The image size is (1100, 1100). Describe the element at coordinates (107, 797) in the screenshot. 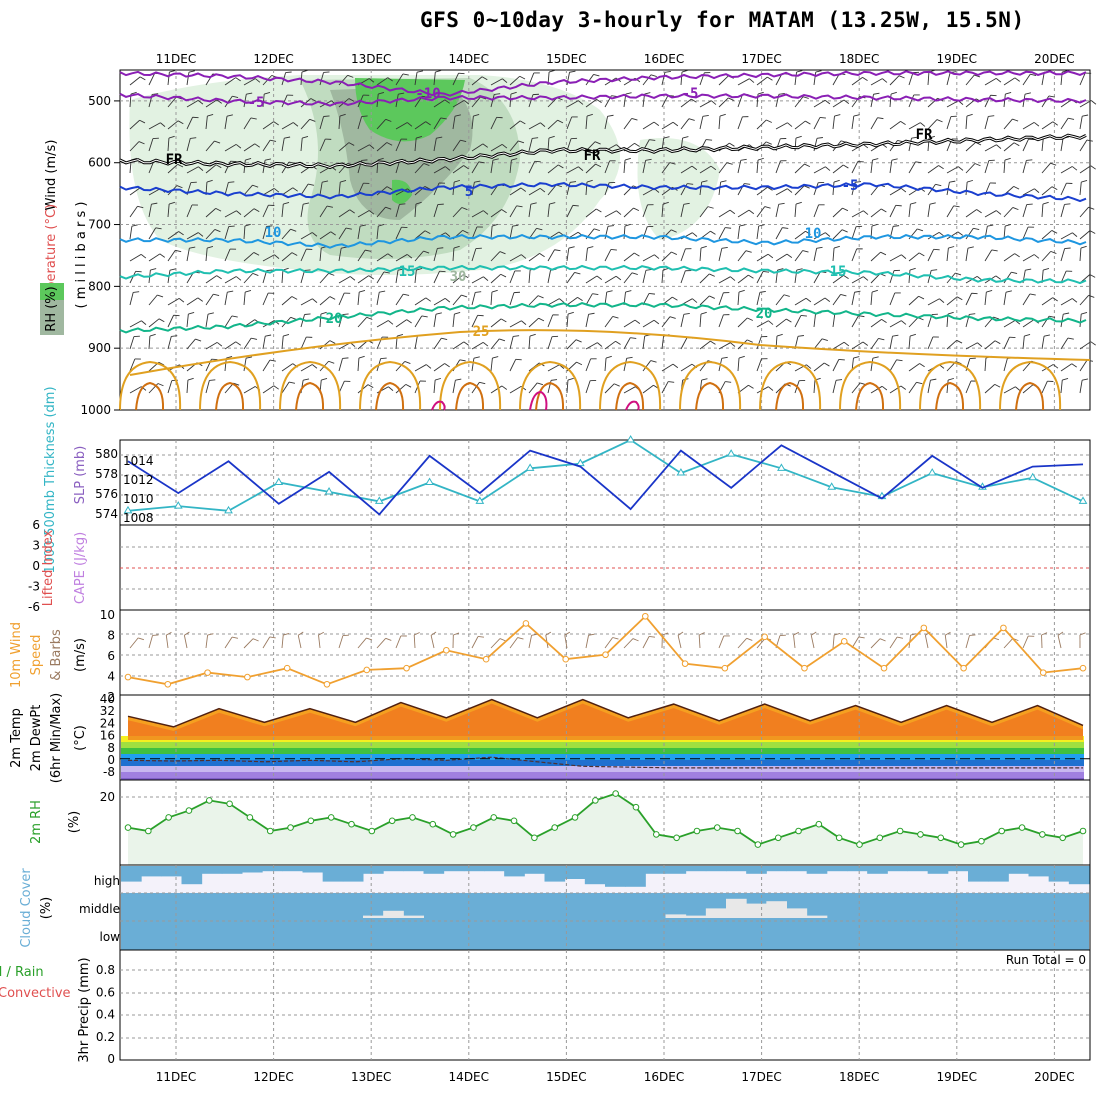

I see `y-tick-rh: 20` at that location.